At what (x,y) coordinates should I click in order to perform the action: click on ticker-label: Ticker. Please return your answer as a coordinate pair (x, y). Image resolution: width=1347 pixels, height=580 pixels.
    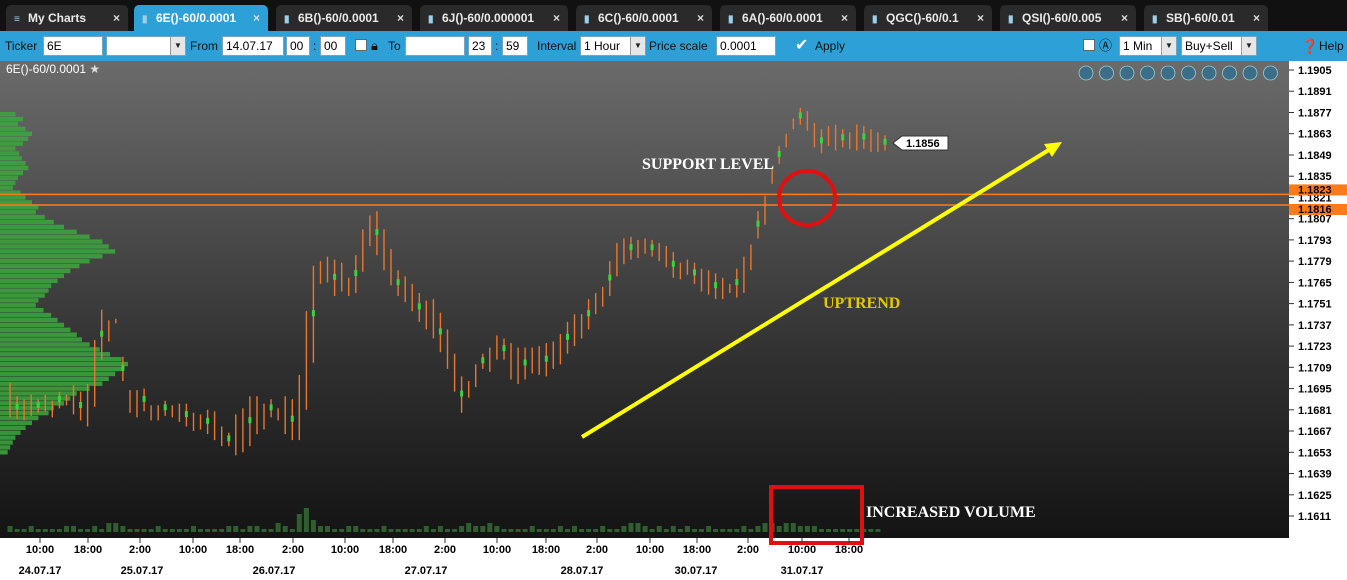
    Looking at the image, I should click on (21, 46).